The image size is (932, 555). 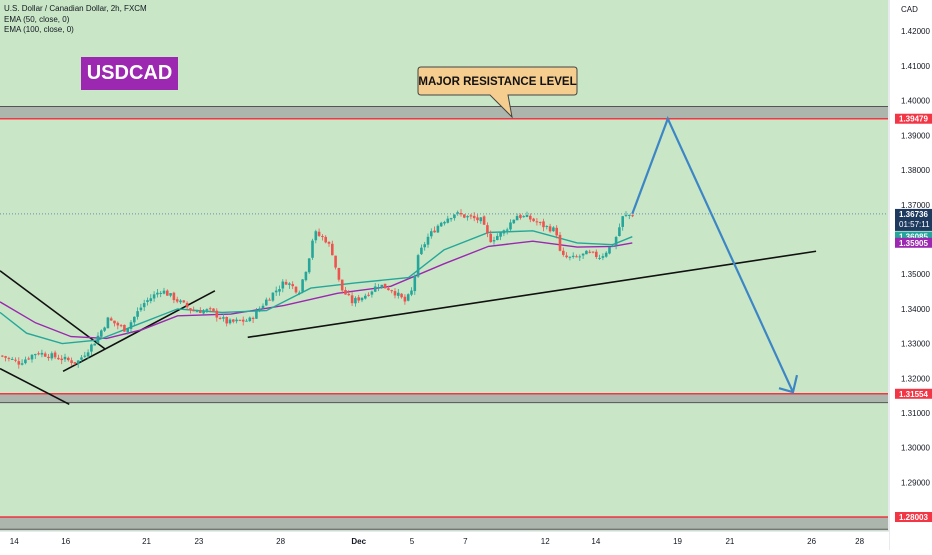 I want to click on lower-price-tag: 1.28003, so click(x=913, y=517).